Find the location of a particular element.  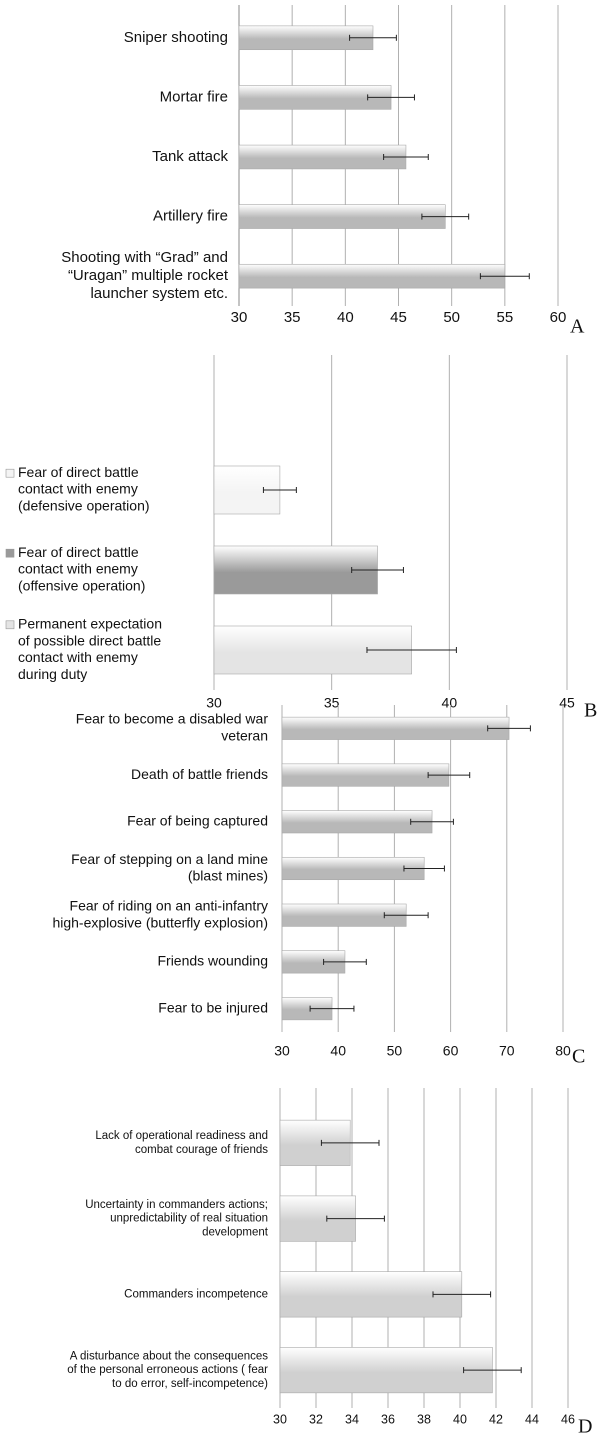

category-label: during duty is located at coordinates (52, 674).